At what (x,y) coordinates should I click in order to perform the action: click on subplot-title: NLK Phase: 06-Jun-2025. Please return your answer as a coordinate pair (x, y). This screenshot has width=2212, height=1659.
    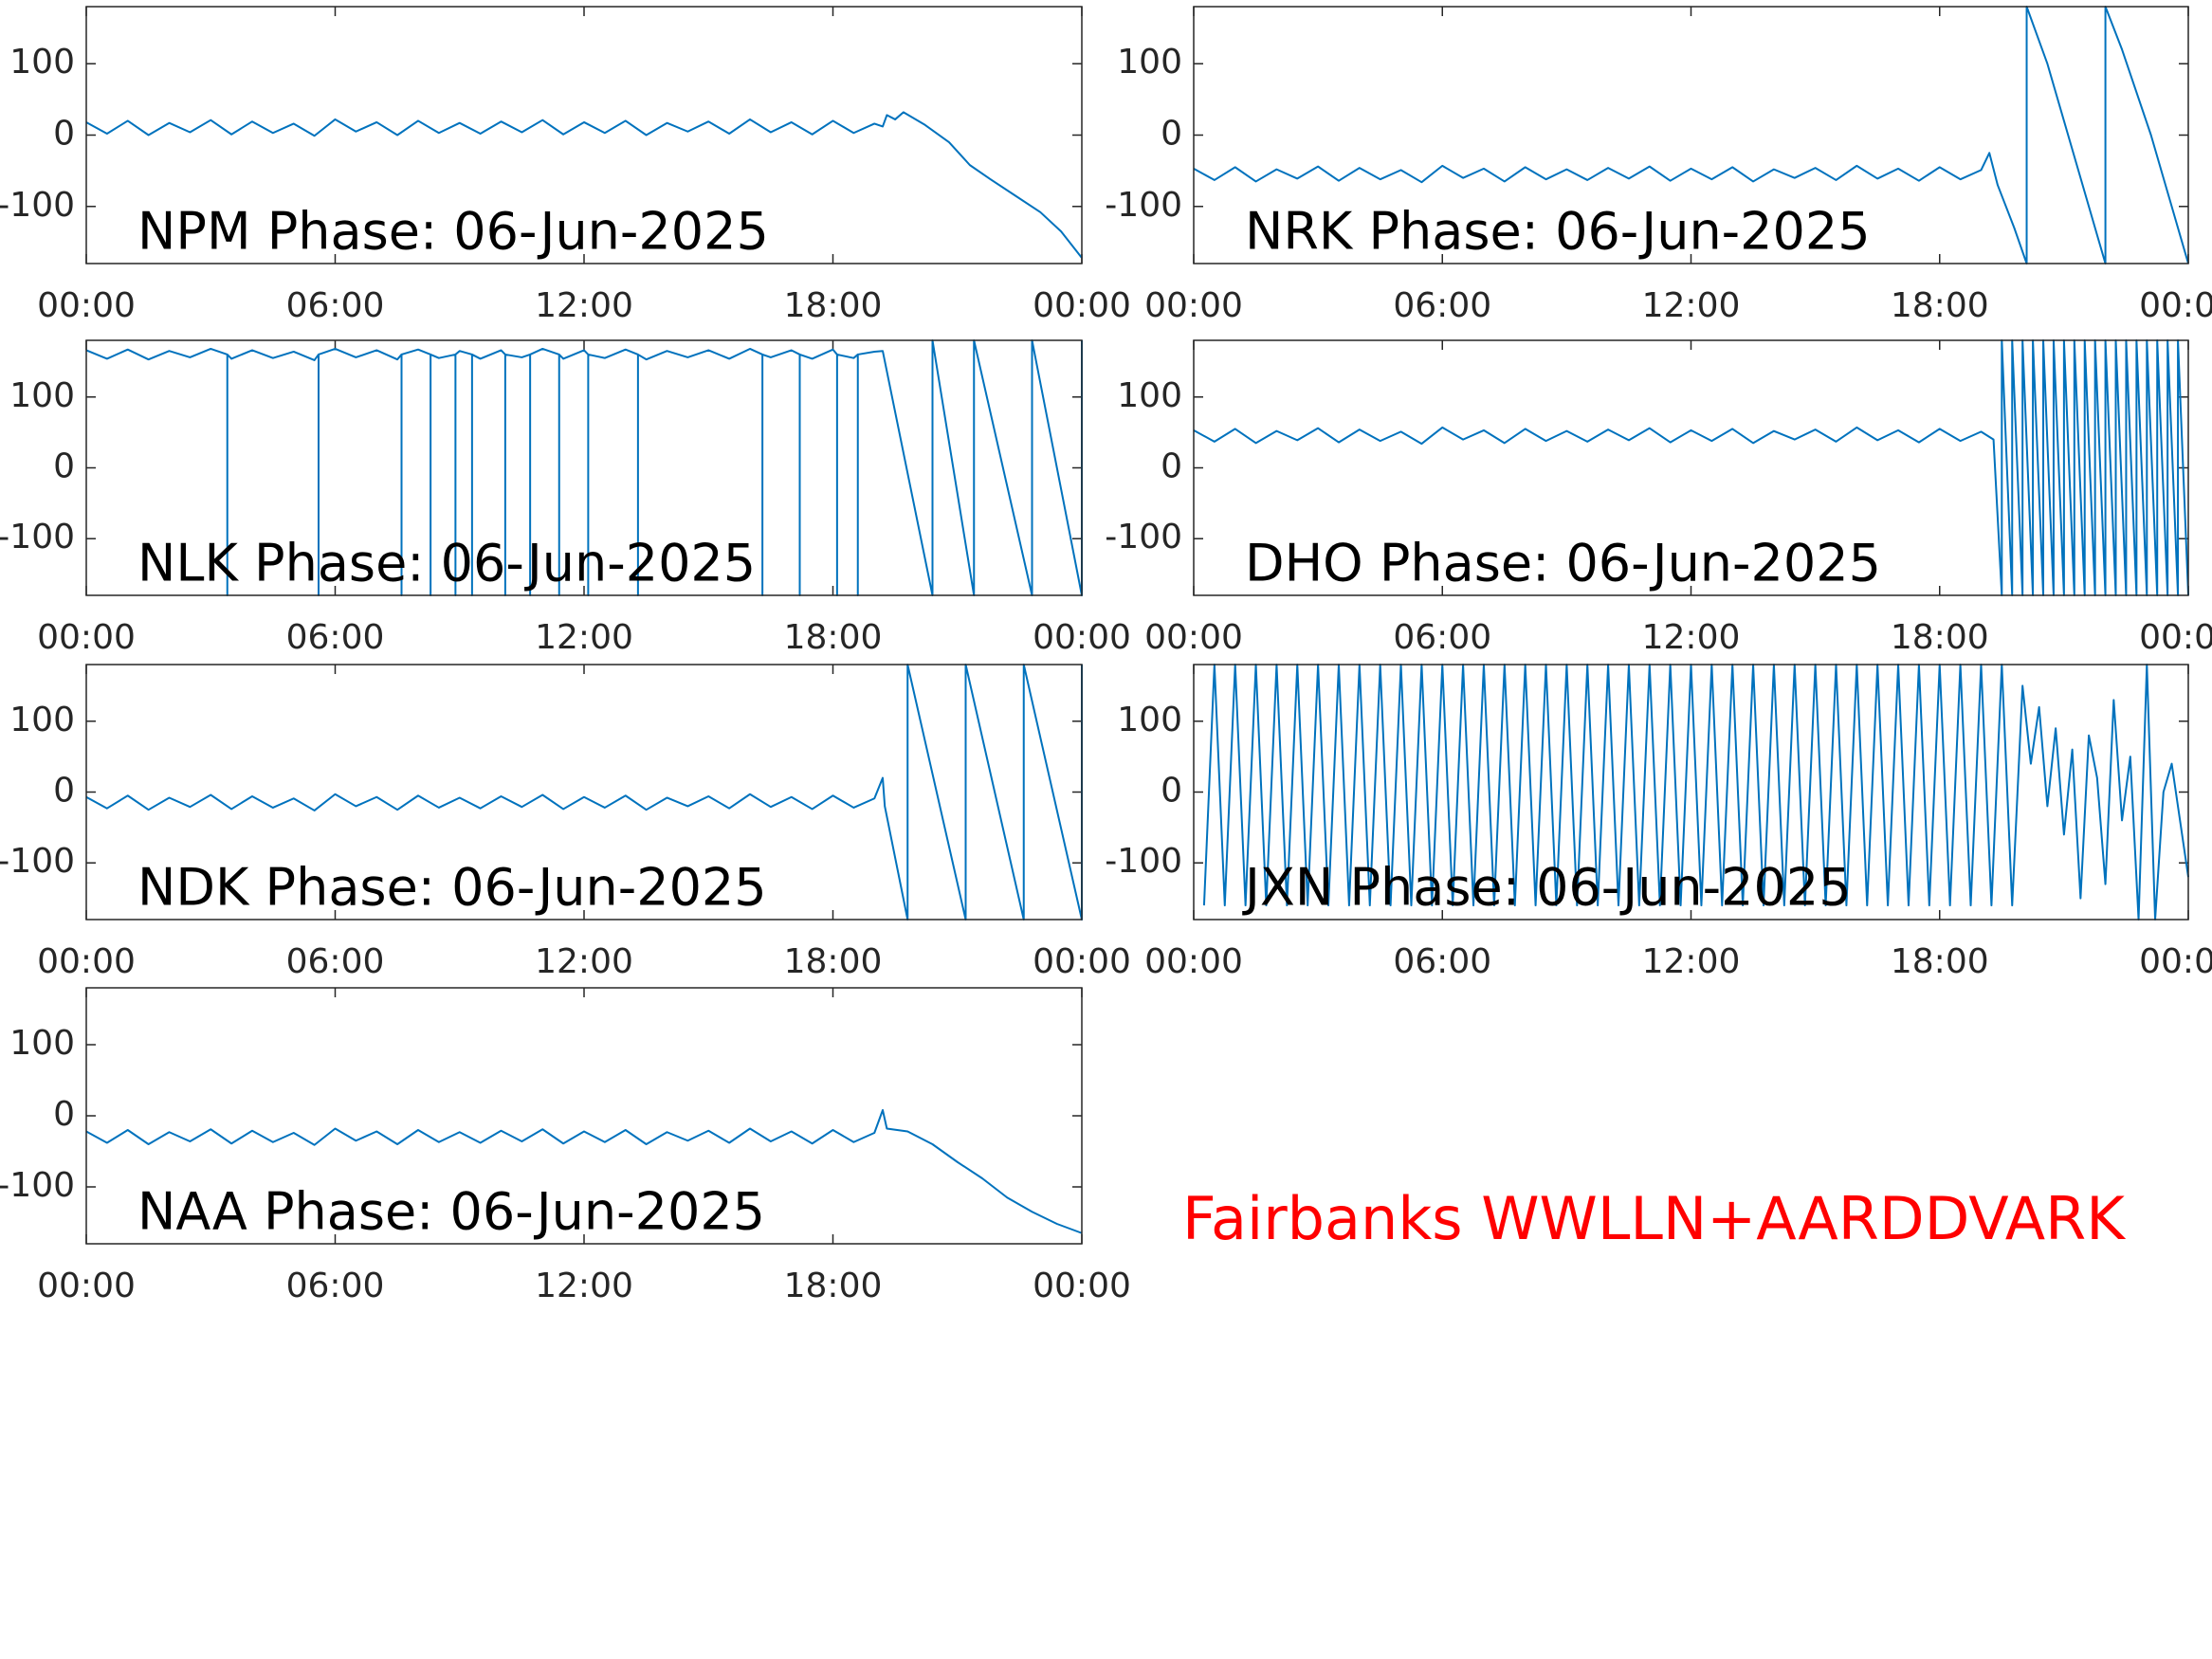
    Looking at the image, I should click on (446, 563).